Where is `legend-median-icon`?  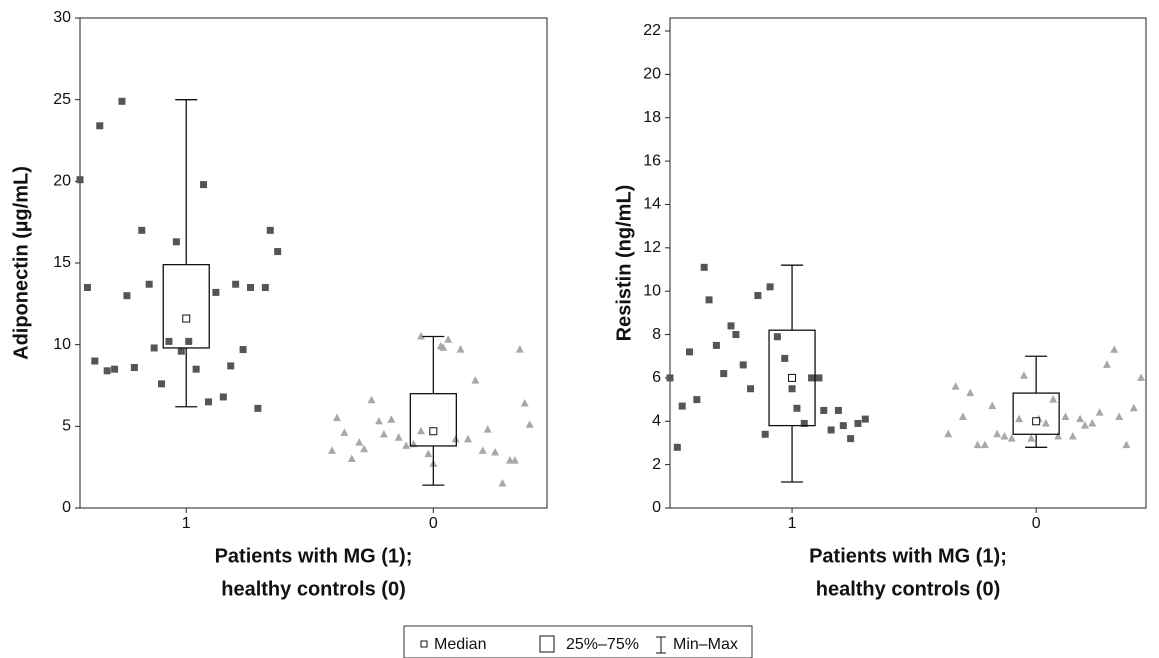
legend-median-icon is located at coordinates (424, 644).